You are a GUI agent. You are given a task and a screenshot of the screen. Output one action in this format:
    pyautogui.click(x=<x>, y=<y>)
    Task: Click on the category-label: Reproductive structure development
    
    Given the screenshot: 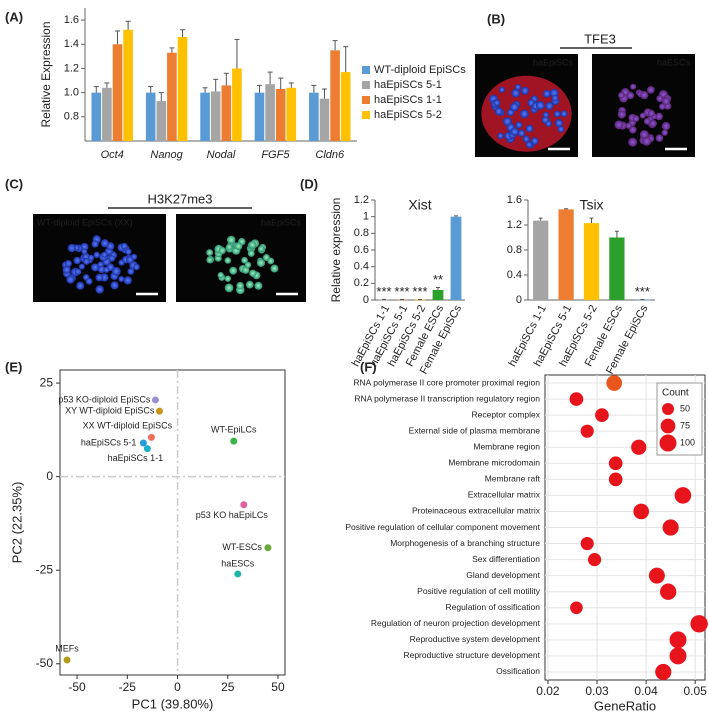 What is the action you would take?
    pyautogui.click(x=471, y=655)
    